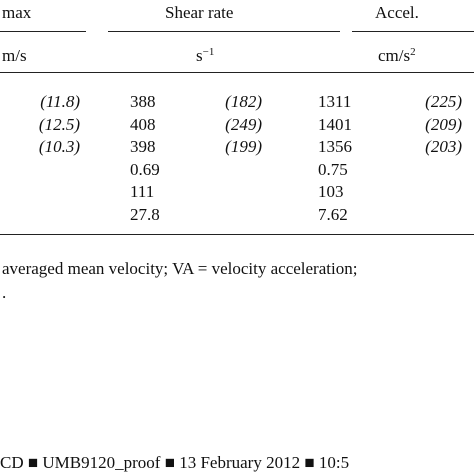 The image size is (474, 474). I want to click on unit-exponent: −1, so click(208, 52).